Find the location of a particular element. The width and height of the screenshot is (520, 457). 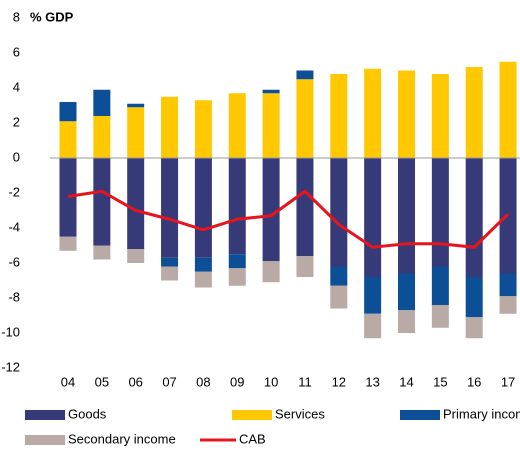

x-tick-label: 12 is located at coordinates (339, 381).